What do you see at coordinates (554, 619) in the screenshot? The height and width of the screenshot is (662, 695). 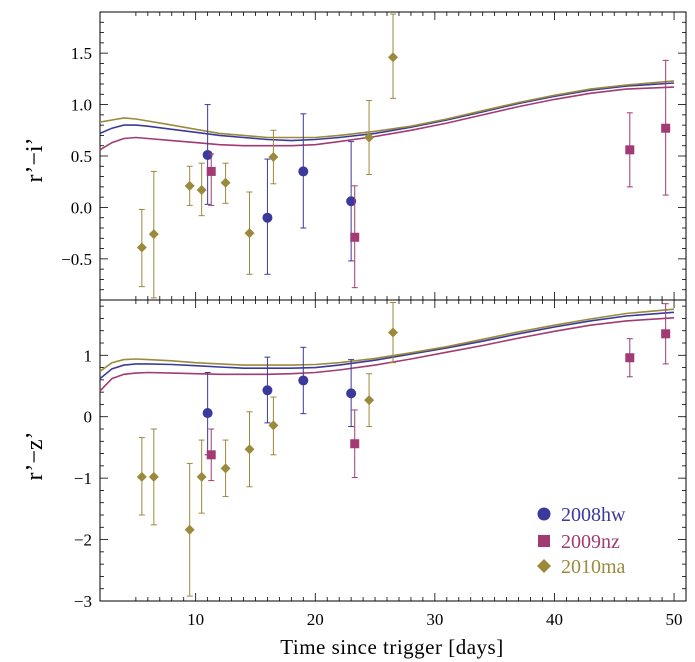 I see `x-tick-label: 40` at bounding box center [554, 619].